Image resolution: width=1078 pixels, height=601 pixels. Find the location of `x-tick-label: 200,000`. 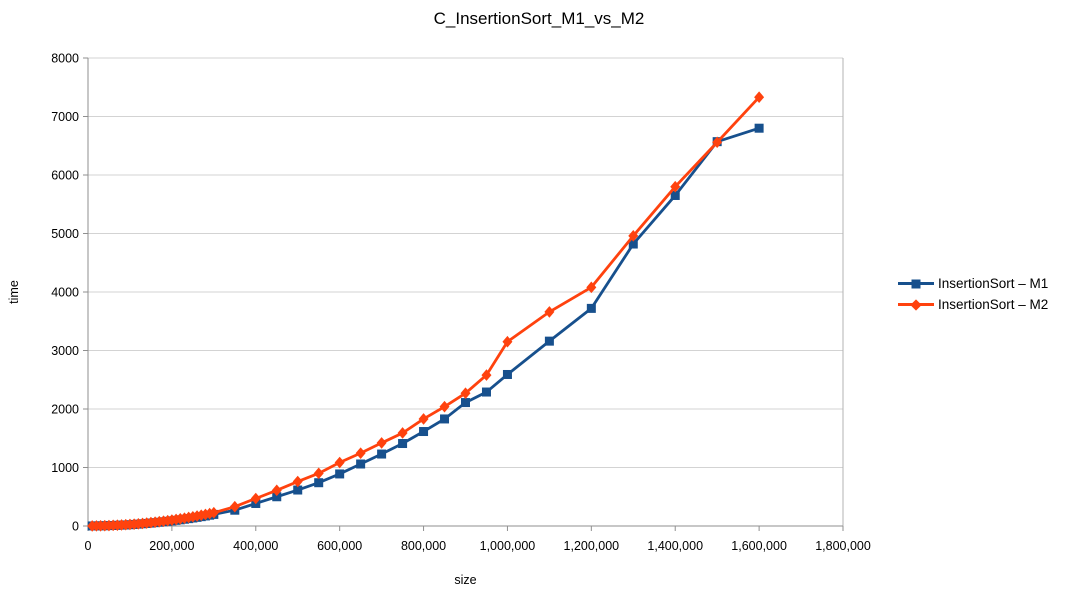

x-tick-label: 200,000 is located at coordinates (171, 546).